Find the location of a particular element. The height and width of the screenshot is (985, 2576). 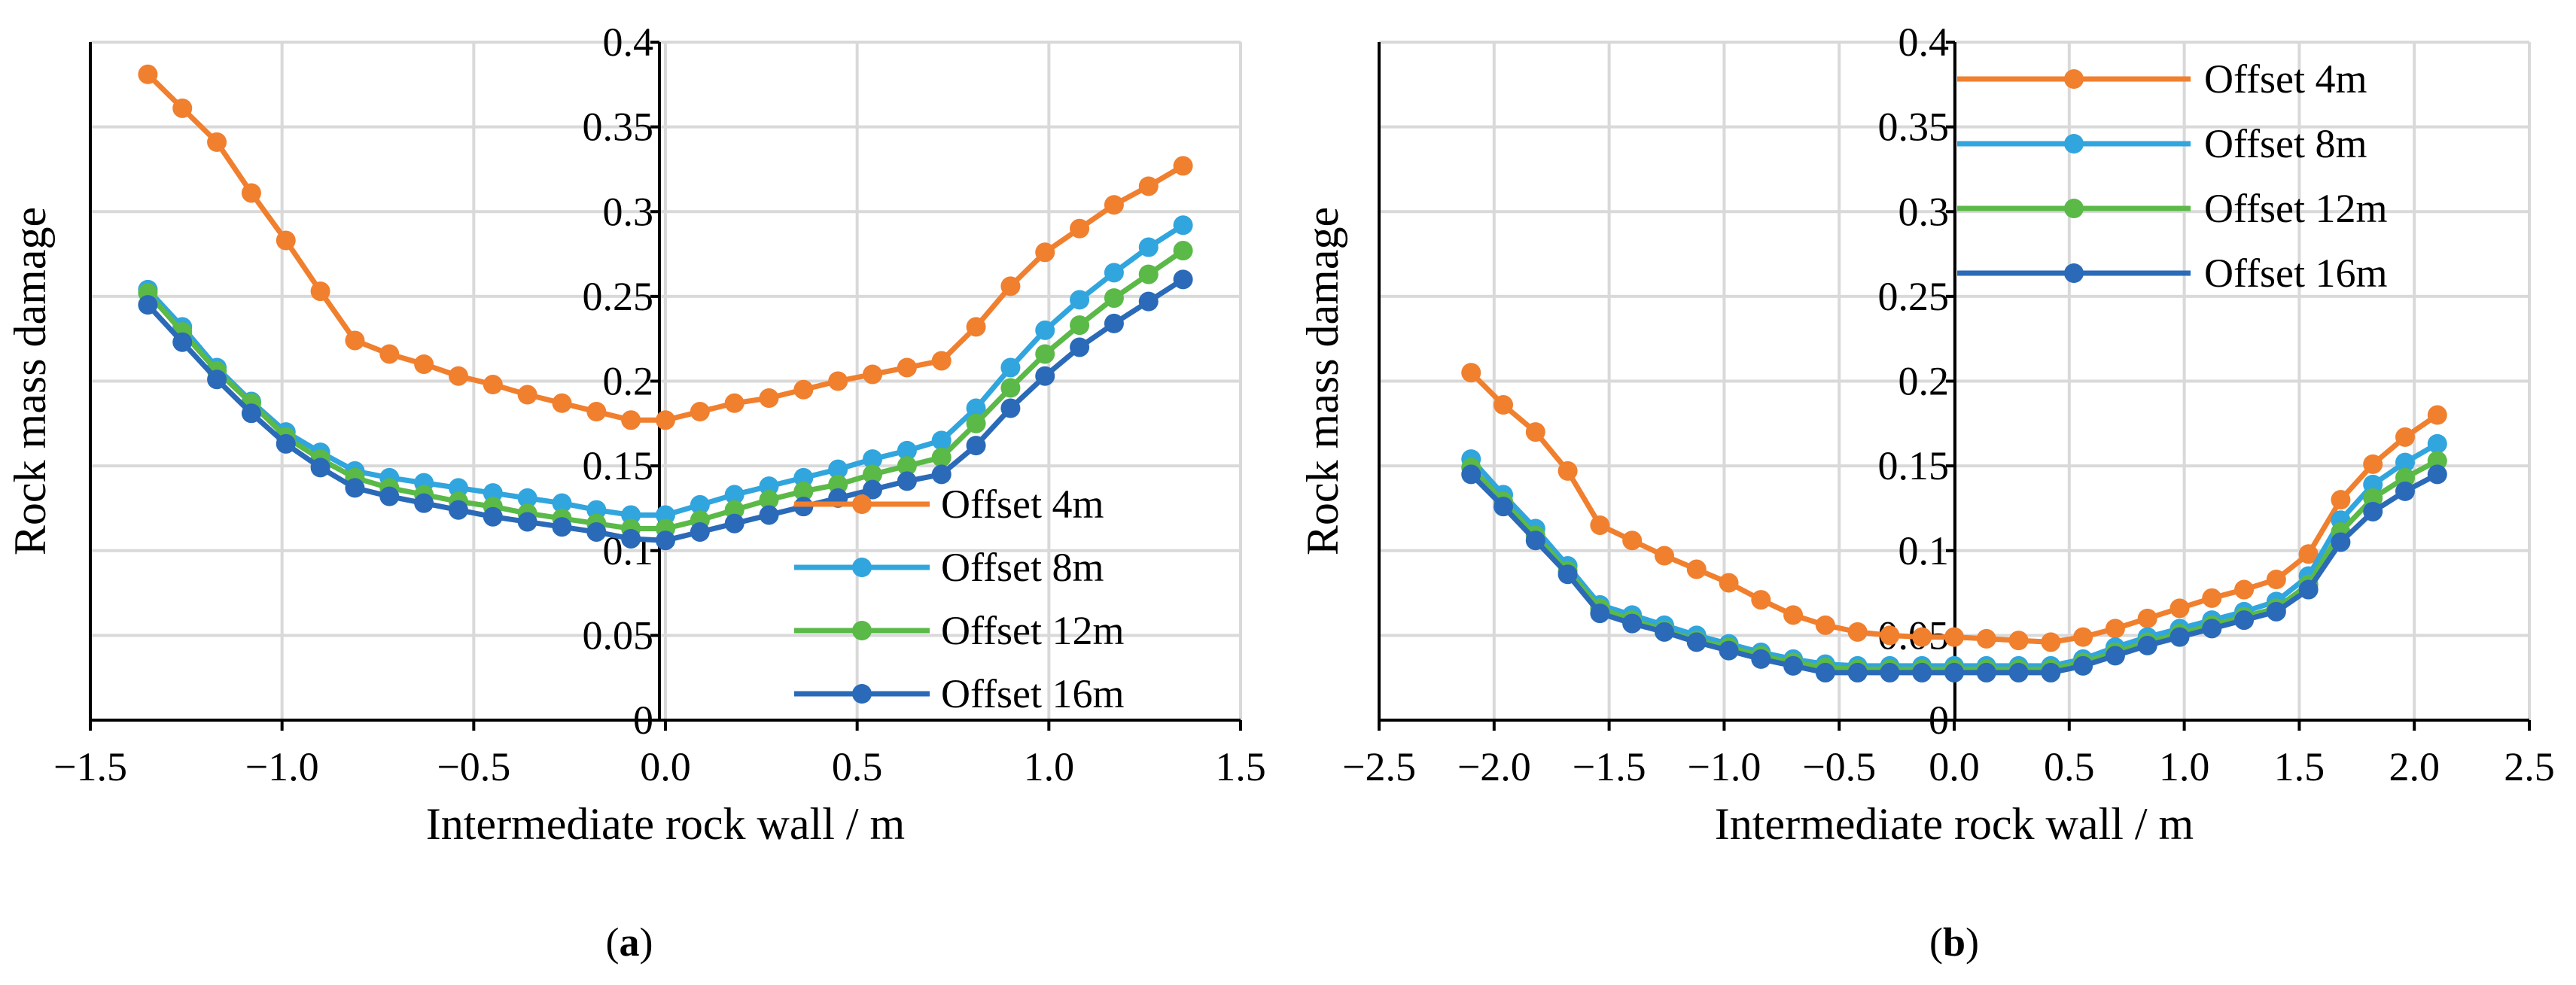

y-tick-label: 0.05 is located at coordinates (619, 635).